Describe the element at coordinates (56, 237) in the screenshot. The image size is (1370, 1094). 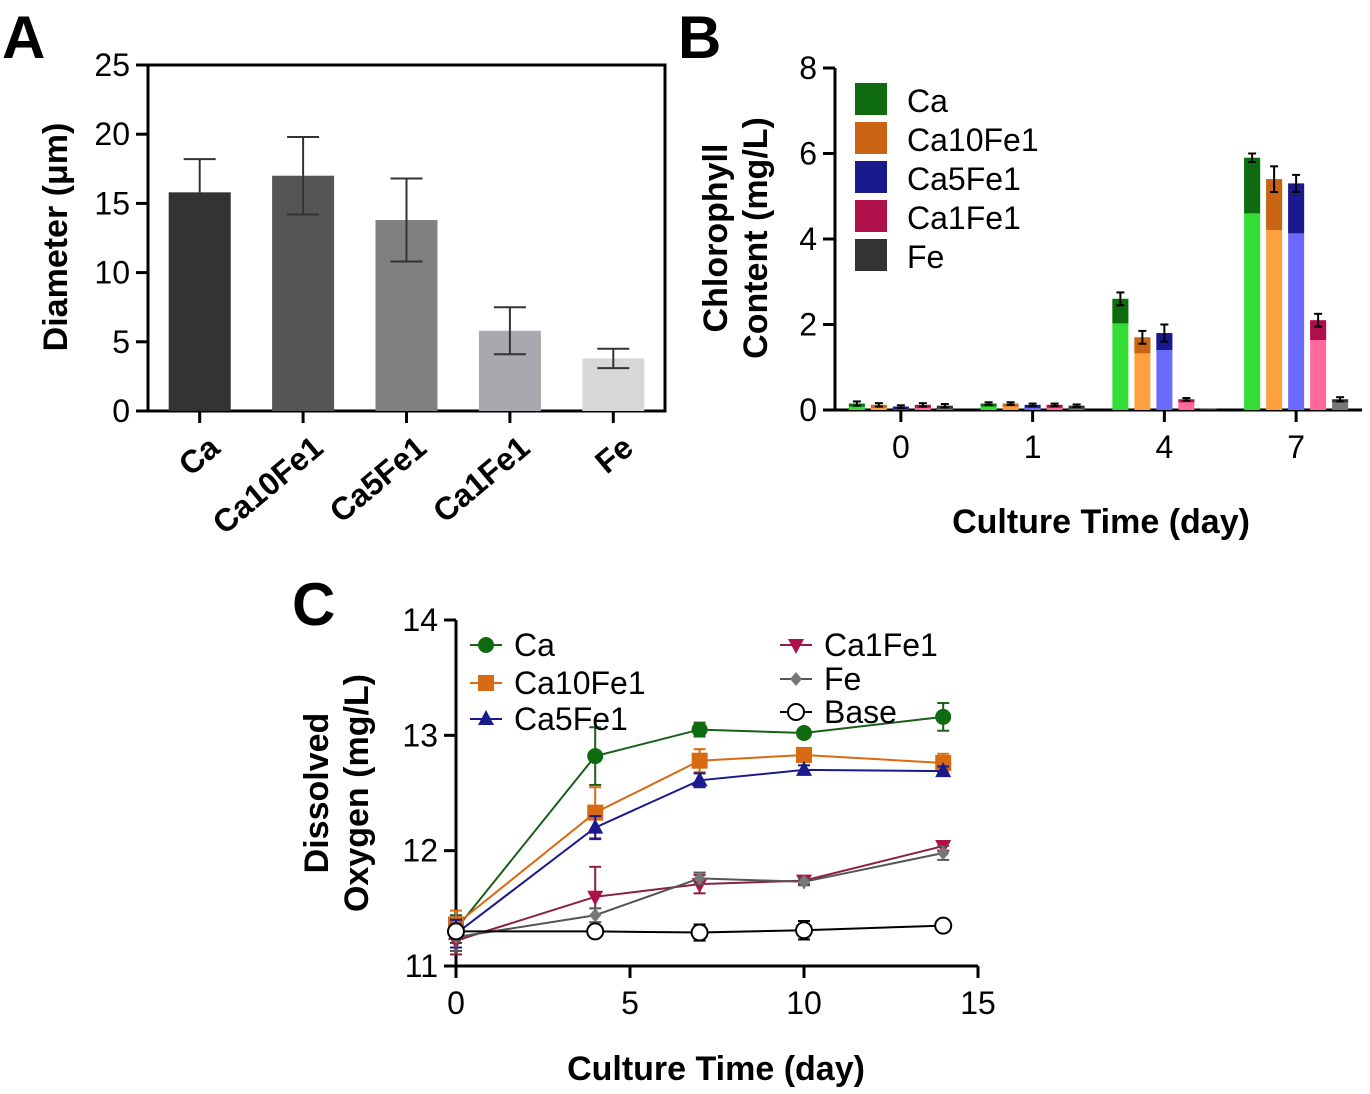
I see `panel-a-y-axis-label: Diameter (μm)` at that location.